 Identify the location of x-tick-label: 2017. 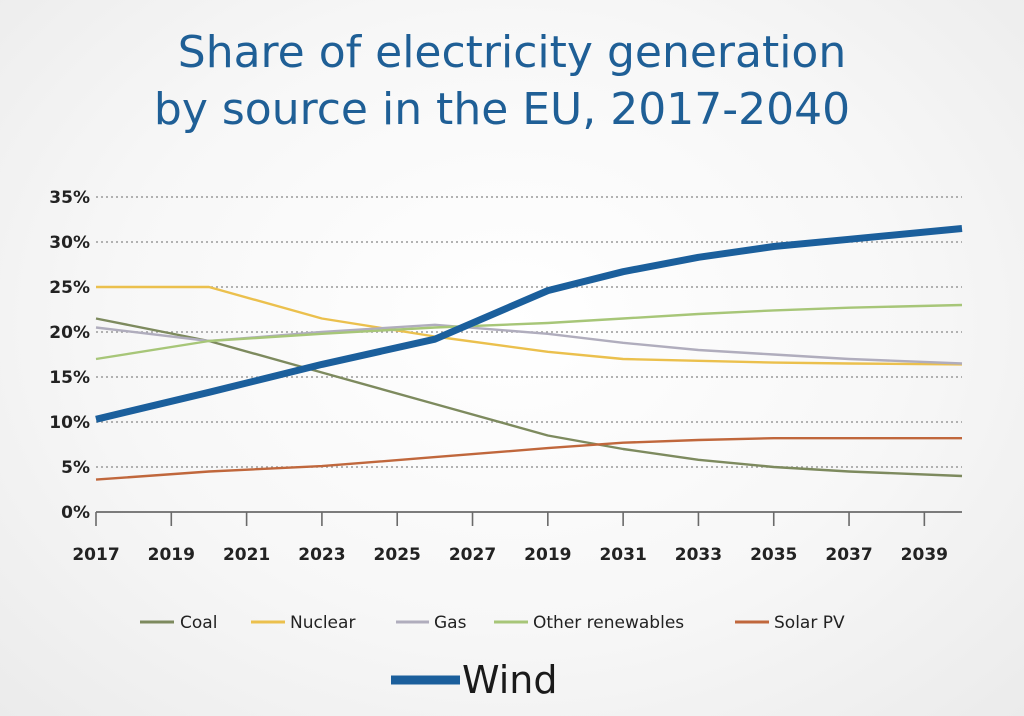
(95, 555).